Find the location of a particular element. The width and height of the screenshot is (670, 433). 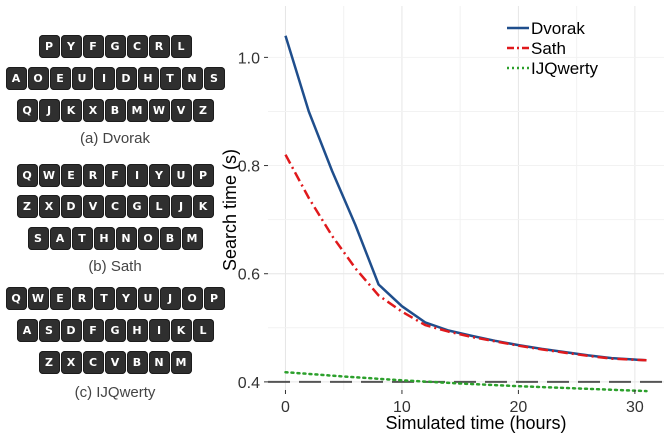

y-tick-label: 0.4 is located at coordinates (249, 383).